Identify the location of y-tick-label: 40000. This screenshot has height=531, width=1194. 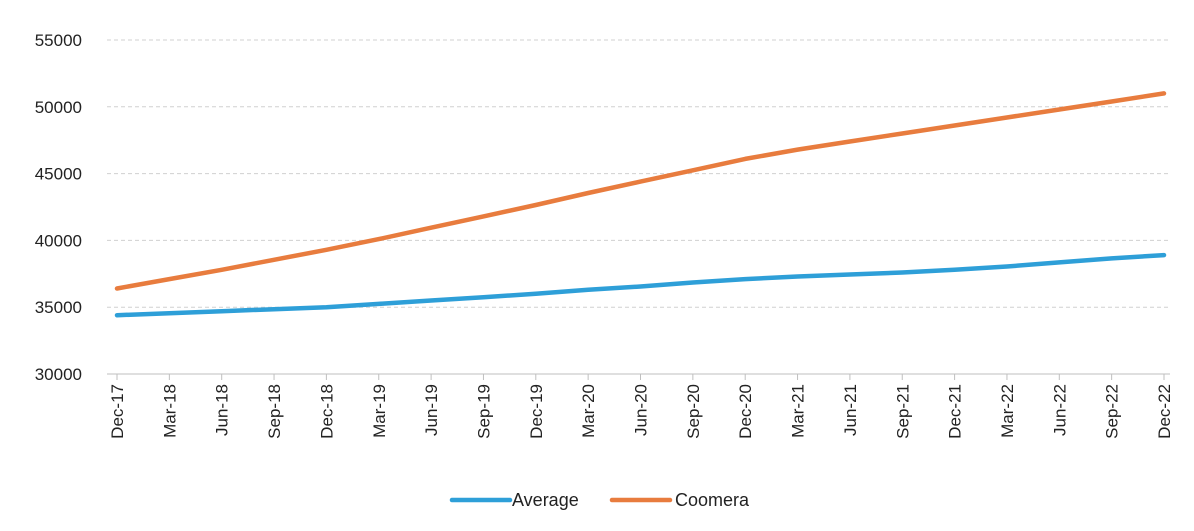
(58, 240).